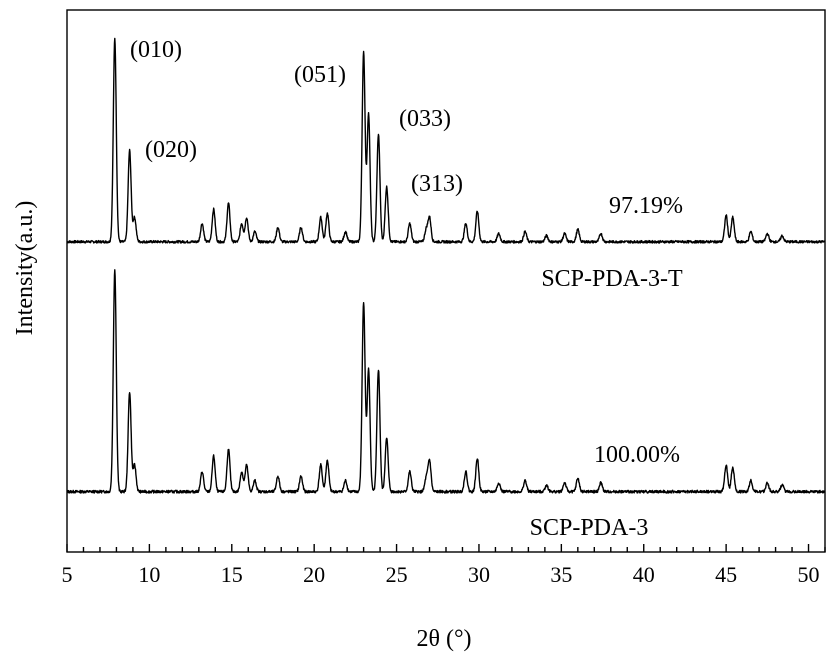  I want to click on x-tick-label: 40, so click(644, 574).